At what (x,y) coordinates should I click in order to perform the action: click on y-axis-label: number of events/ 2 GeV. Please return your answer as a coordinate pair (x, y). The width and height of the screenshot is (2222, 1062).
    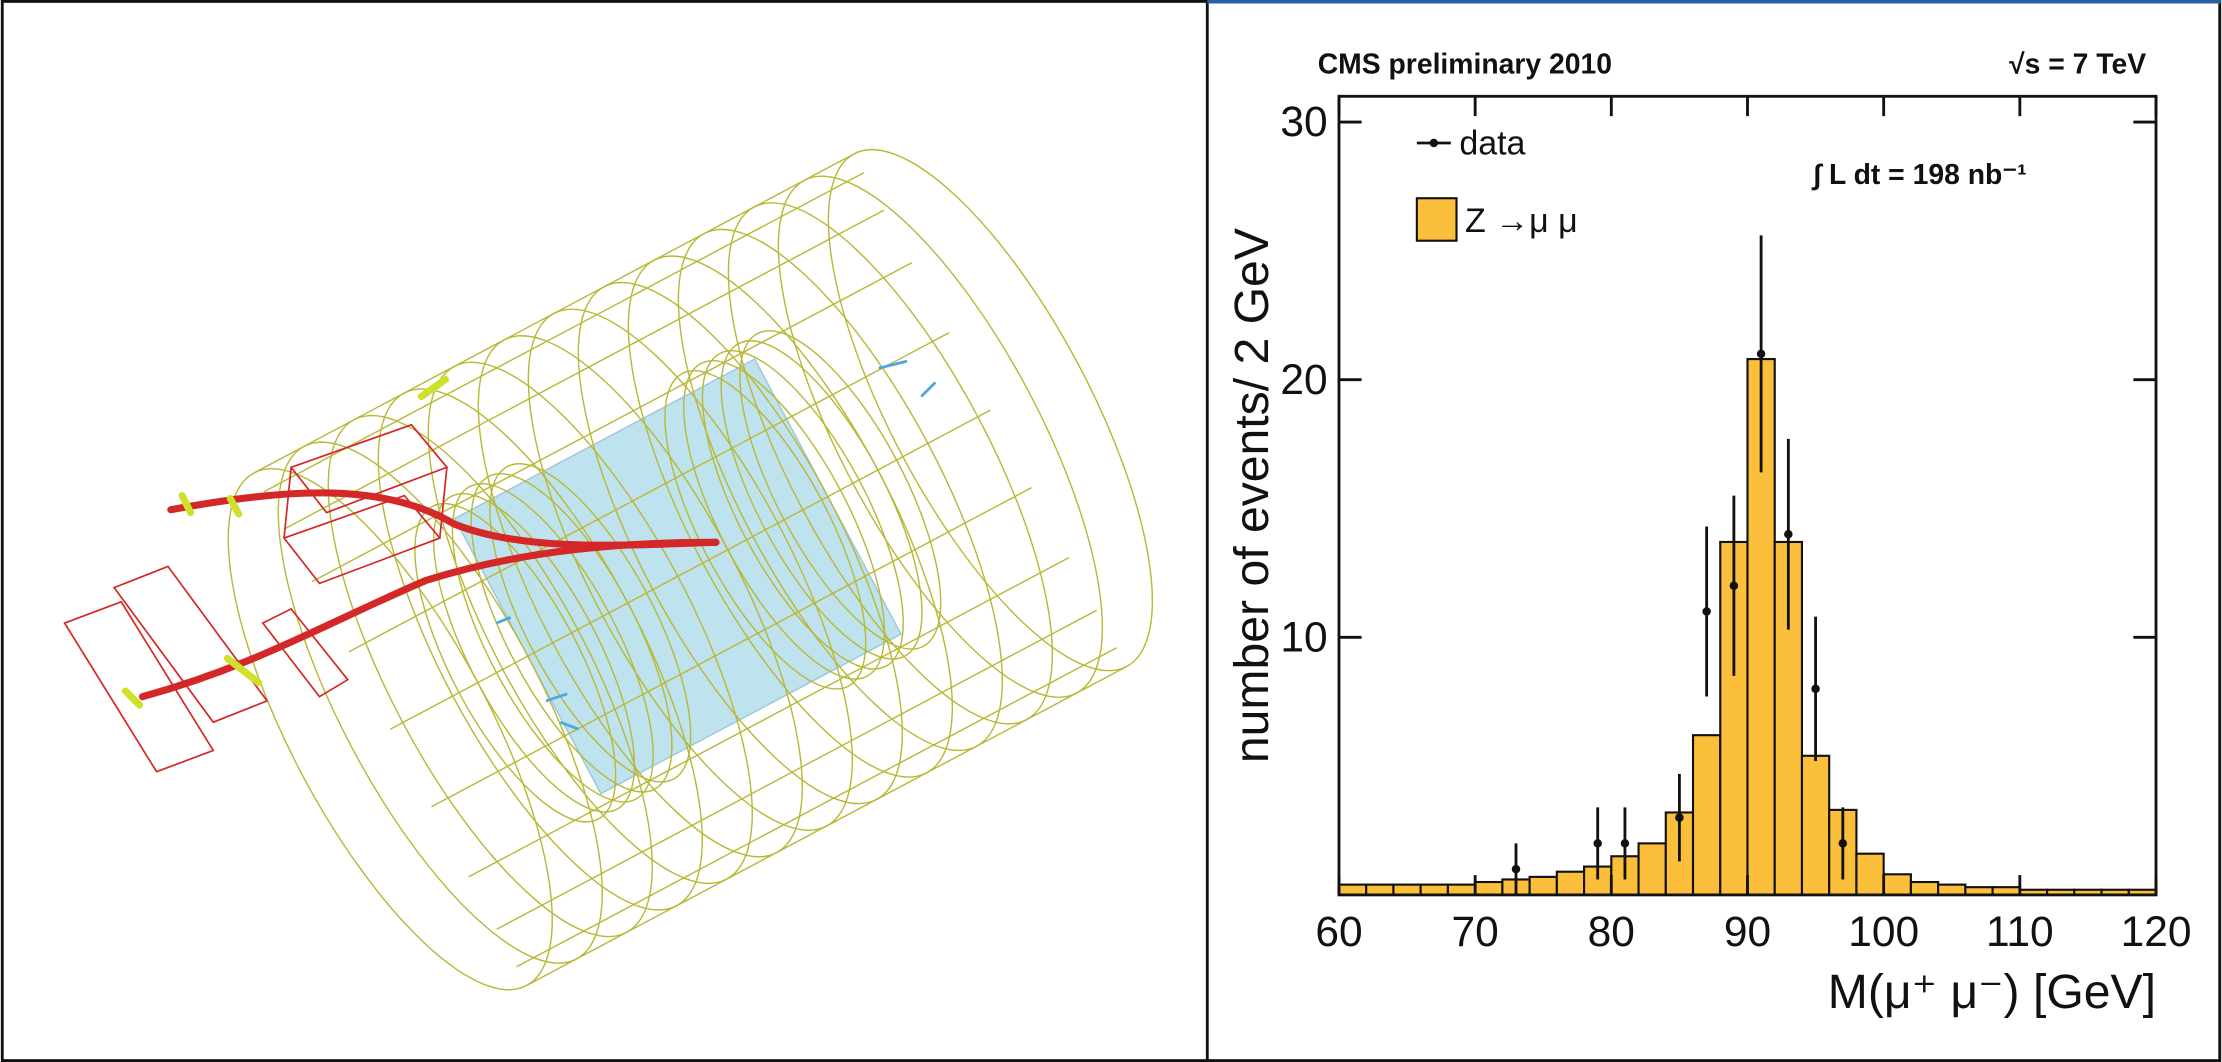
    Looking at the image, I should click on (1252, 495).